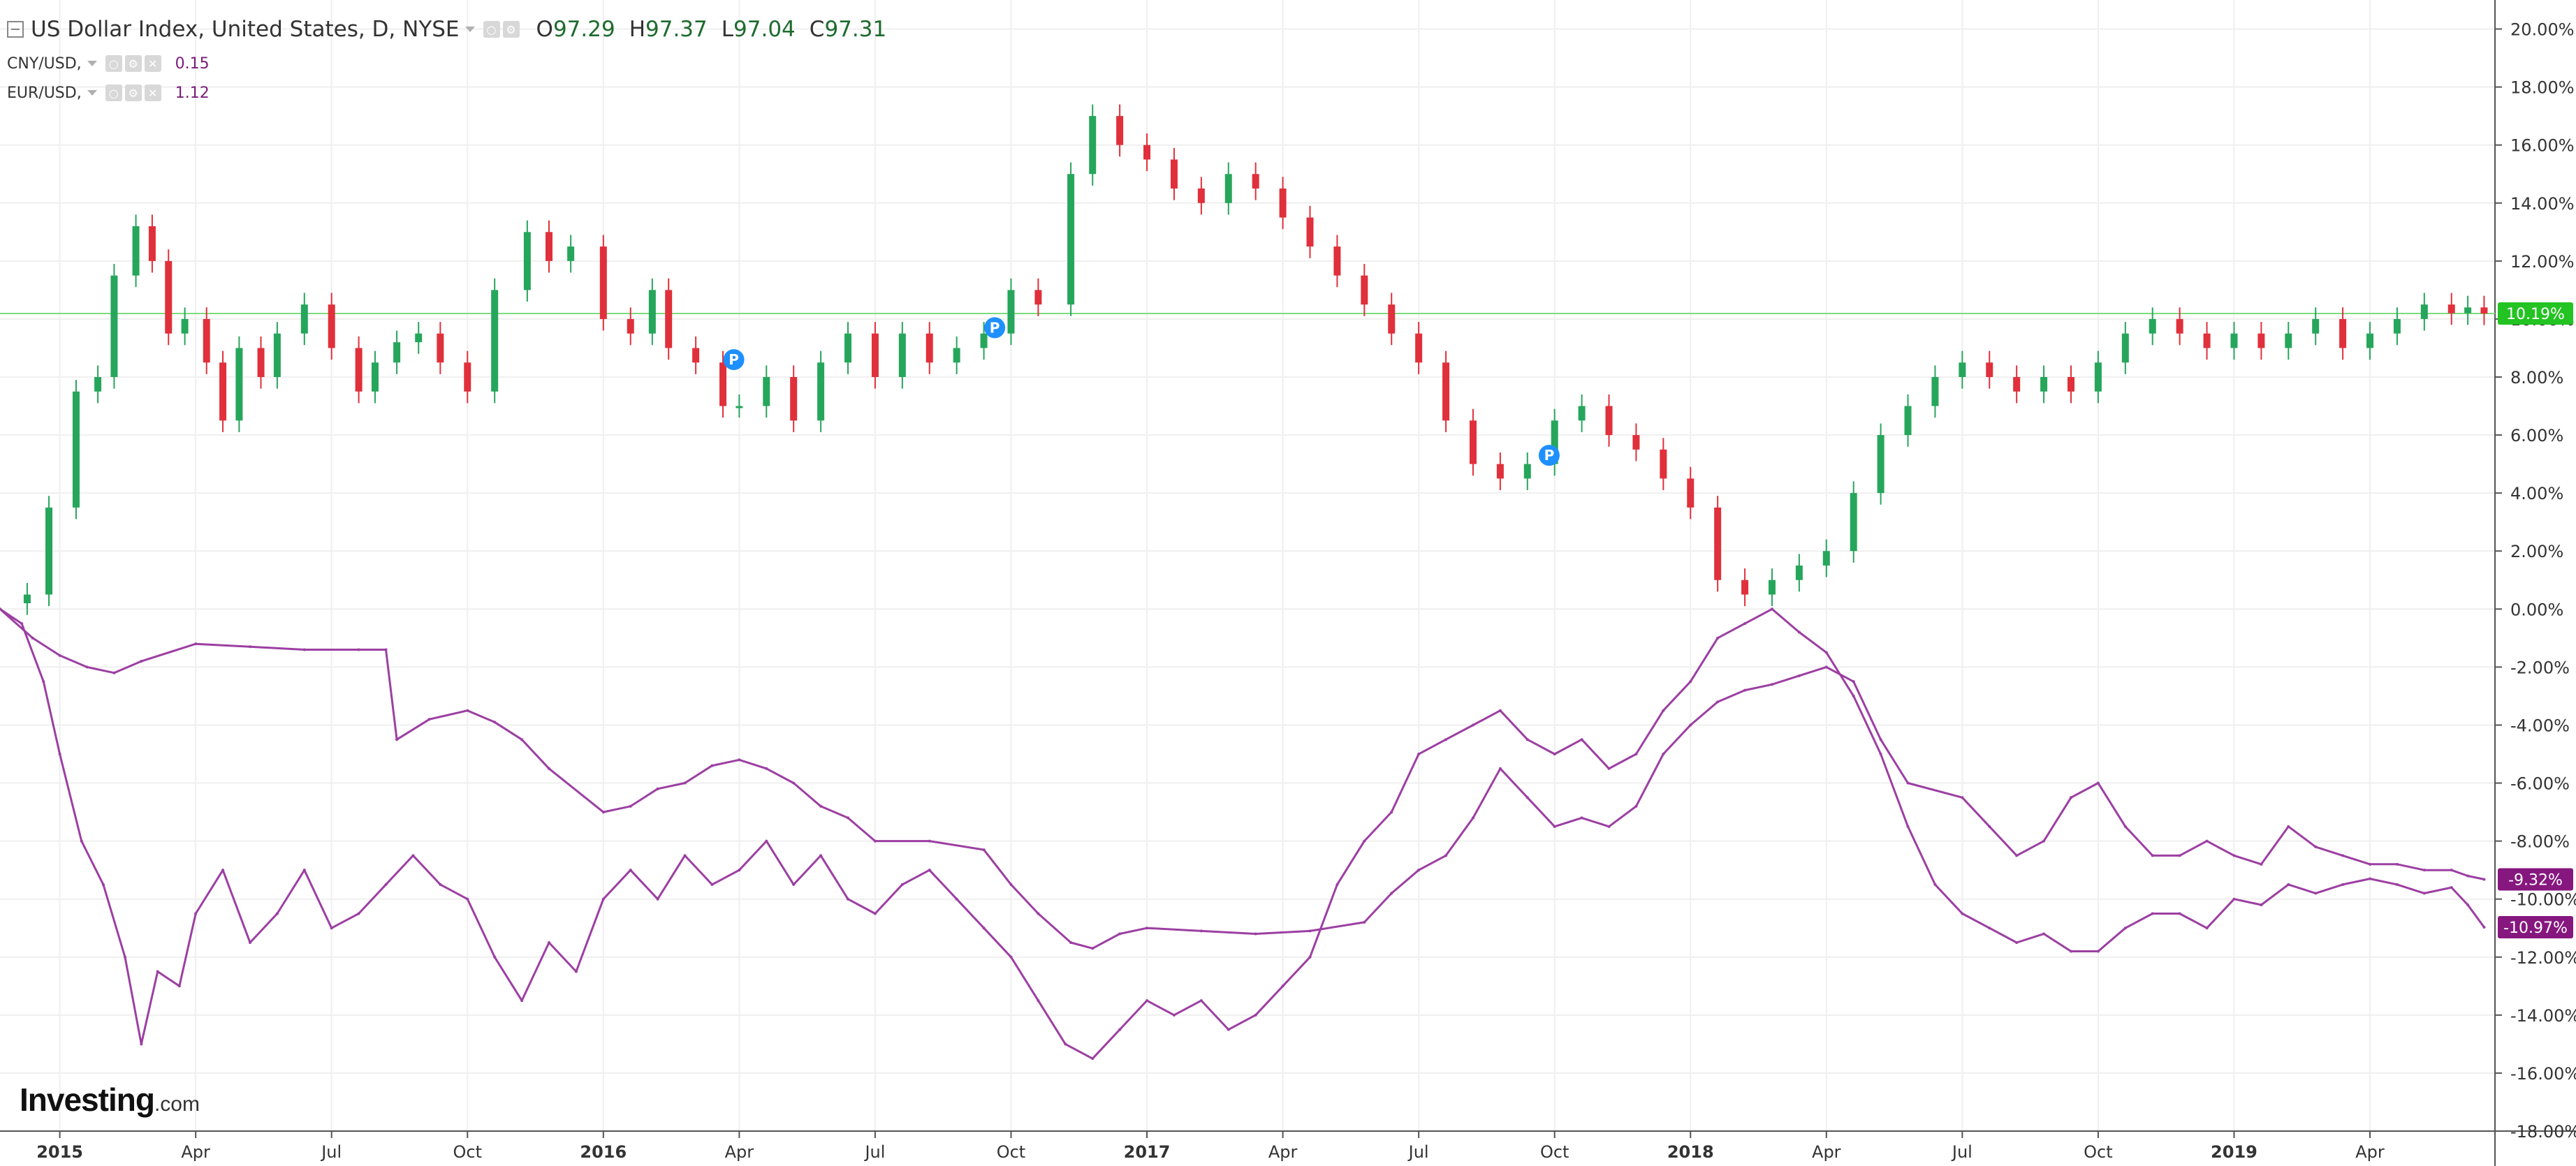  What do you see at coordinates (245, 29) in the screenshot?
I see `legend-main-title: US Dollar Index, United States, D, NYSE` at bounding box center [245, 29].